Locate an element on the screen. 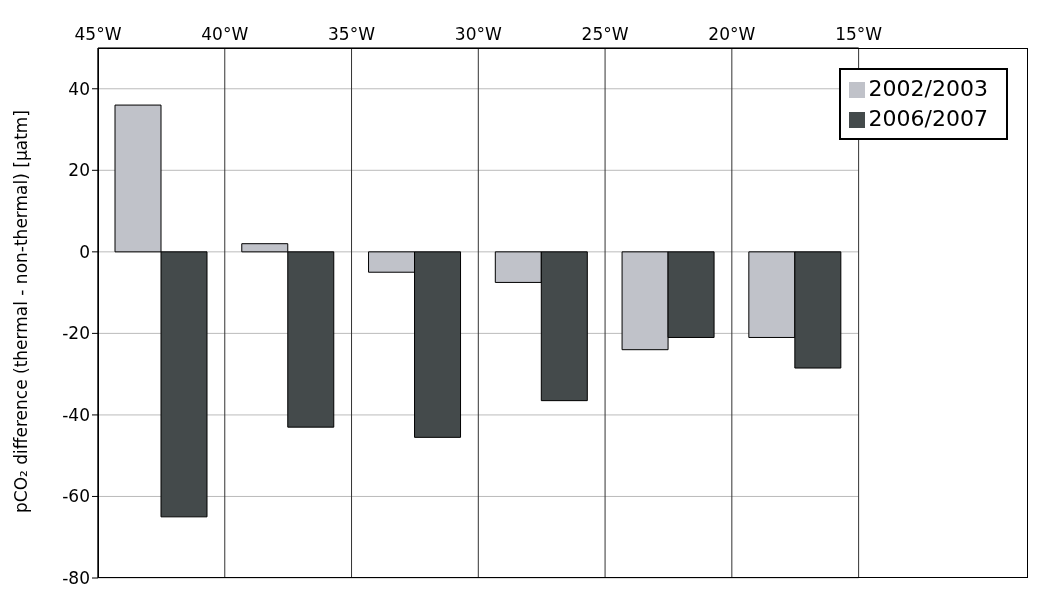 The image size is (1063, 606). x-tick-label: 45°W is located at coordinates (98, 34).